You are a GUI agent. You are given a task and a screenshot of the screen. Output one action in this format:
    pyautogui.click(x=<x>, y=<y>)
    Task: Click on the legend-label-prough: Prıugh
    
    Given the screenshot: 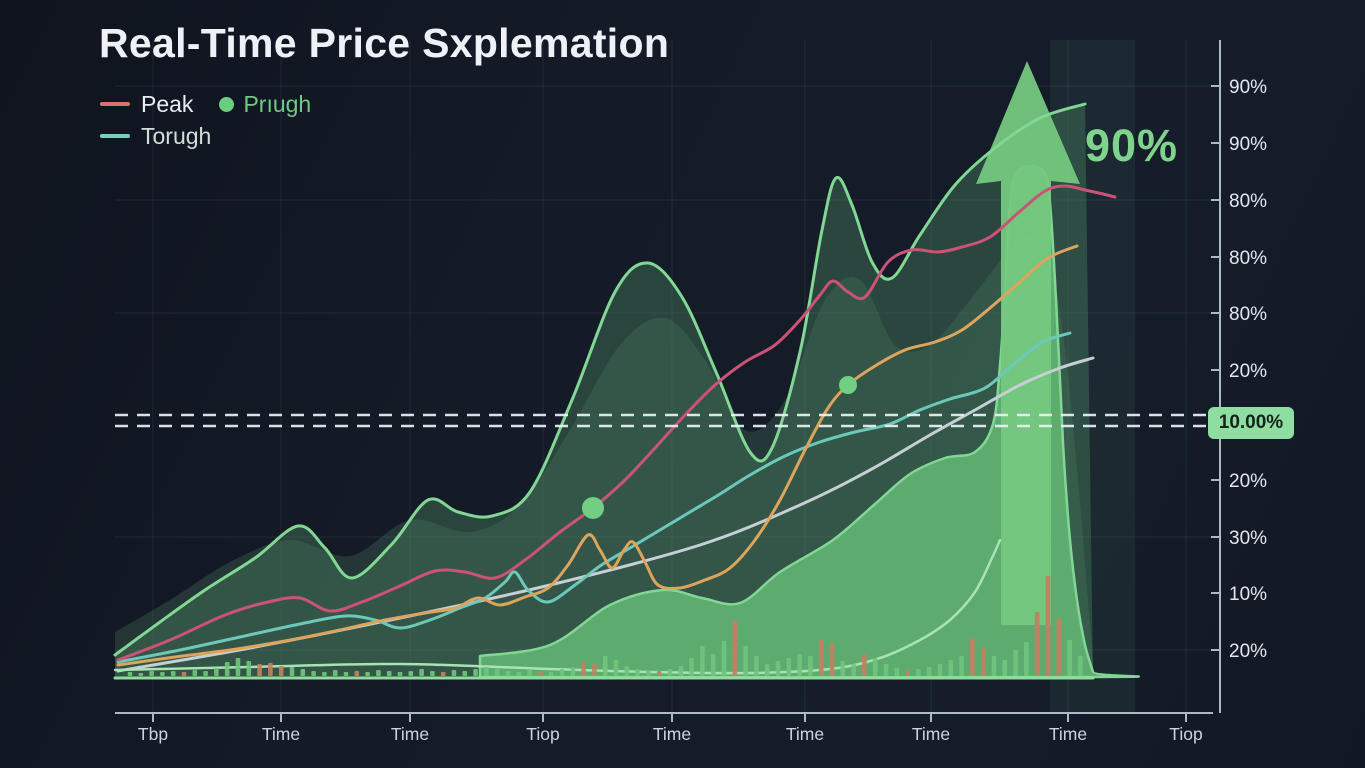 What is the action you would take?
    pyautogui.click(x=277, y=103)
    